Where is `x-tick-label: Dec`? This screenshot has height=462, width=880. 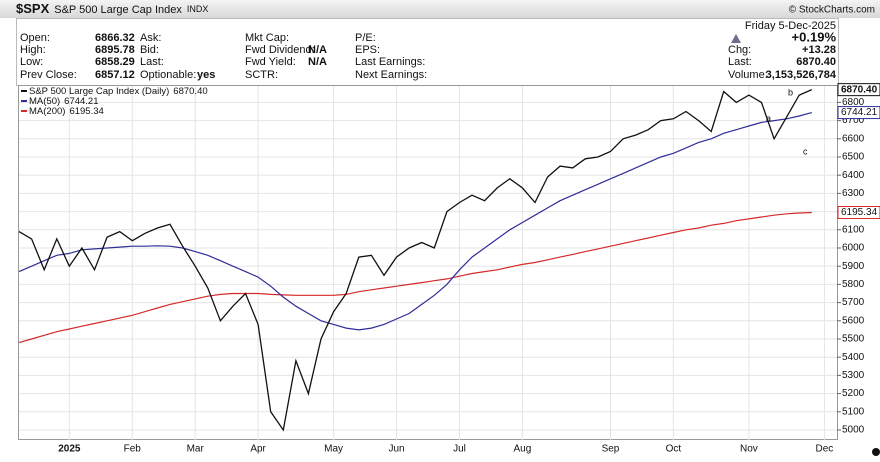 x-tick-label: Dec is located at coordinates (825, 449).